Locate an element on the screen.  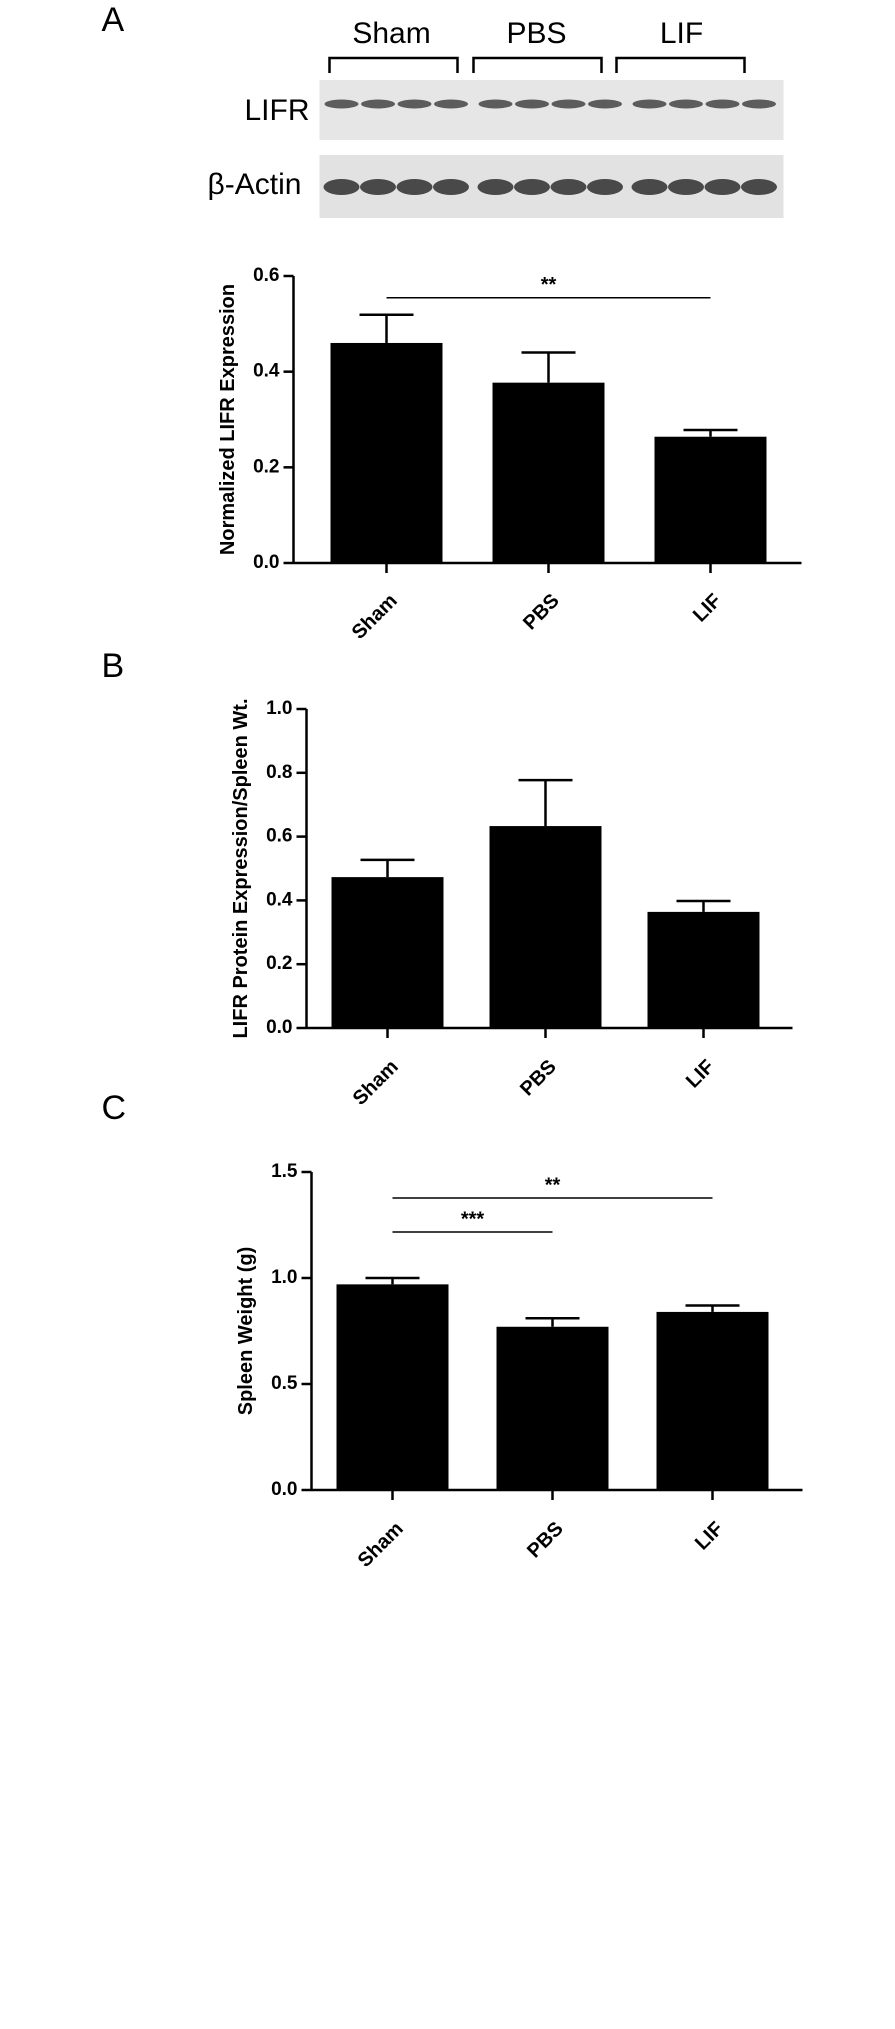
blot-bands is located at coordinates (550, 147).